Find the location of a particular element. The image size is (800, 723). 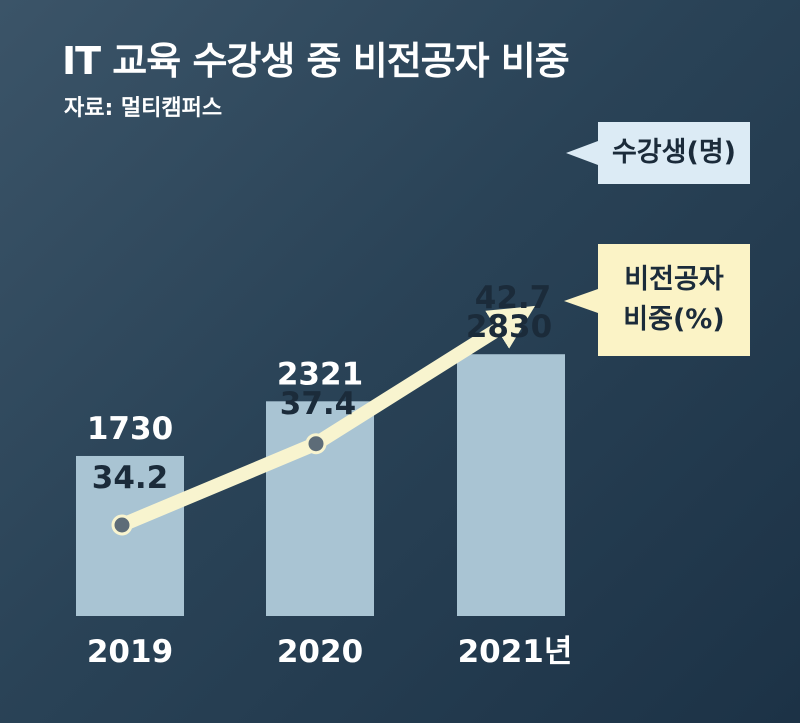

x-tick-label: 2019 is located at coordinates (130, 652).